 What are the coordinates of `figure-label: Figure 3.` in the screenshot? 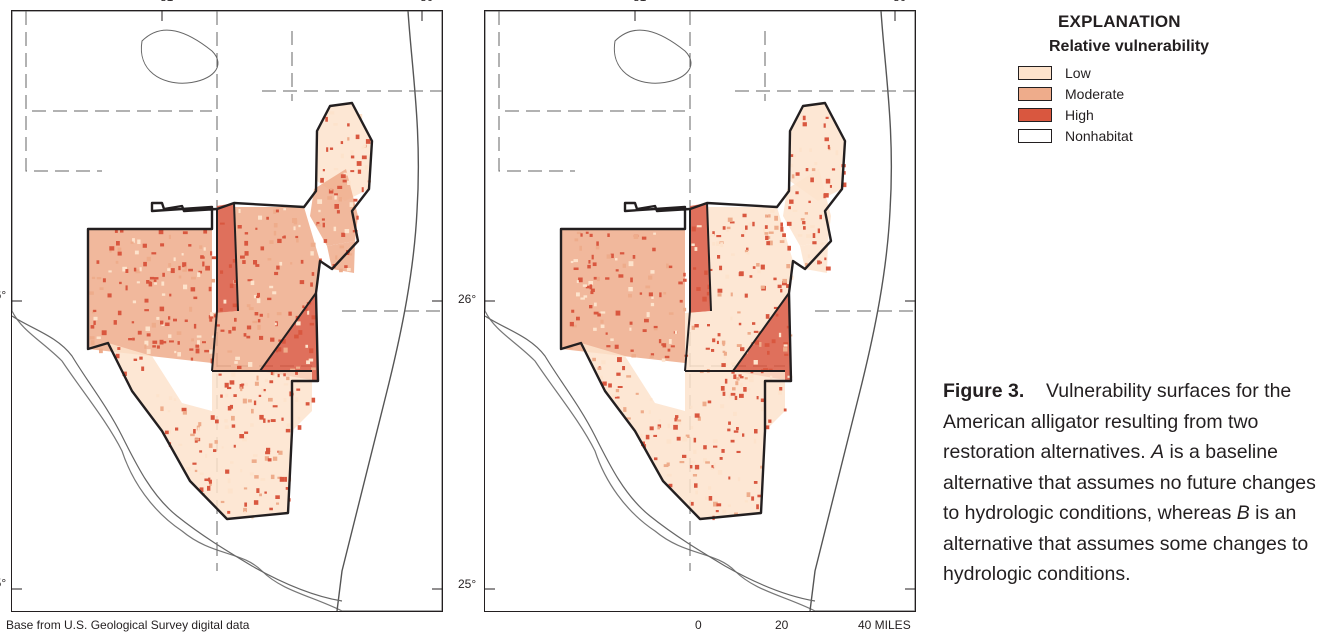 It's located at (984, 391).